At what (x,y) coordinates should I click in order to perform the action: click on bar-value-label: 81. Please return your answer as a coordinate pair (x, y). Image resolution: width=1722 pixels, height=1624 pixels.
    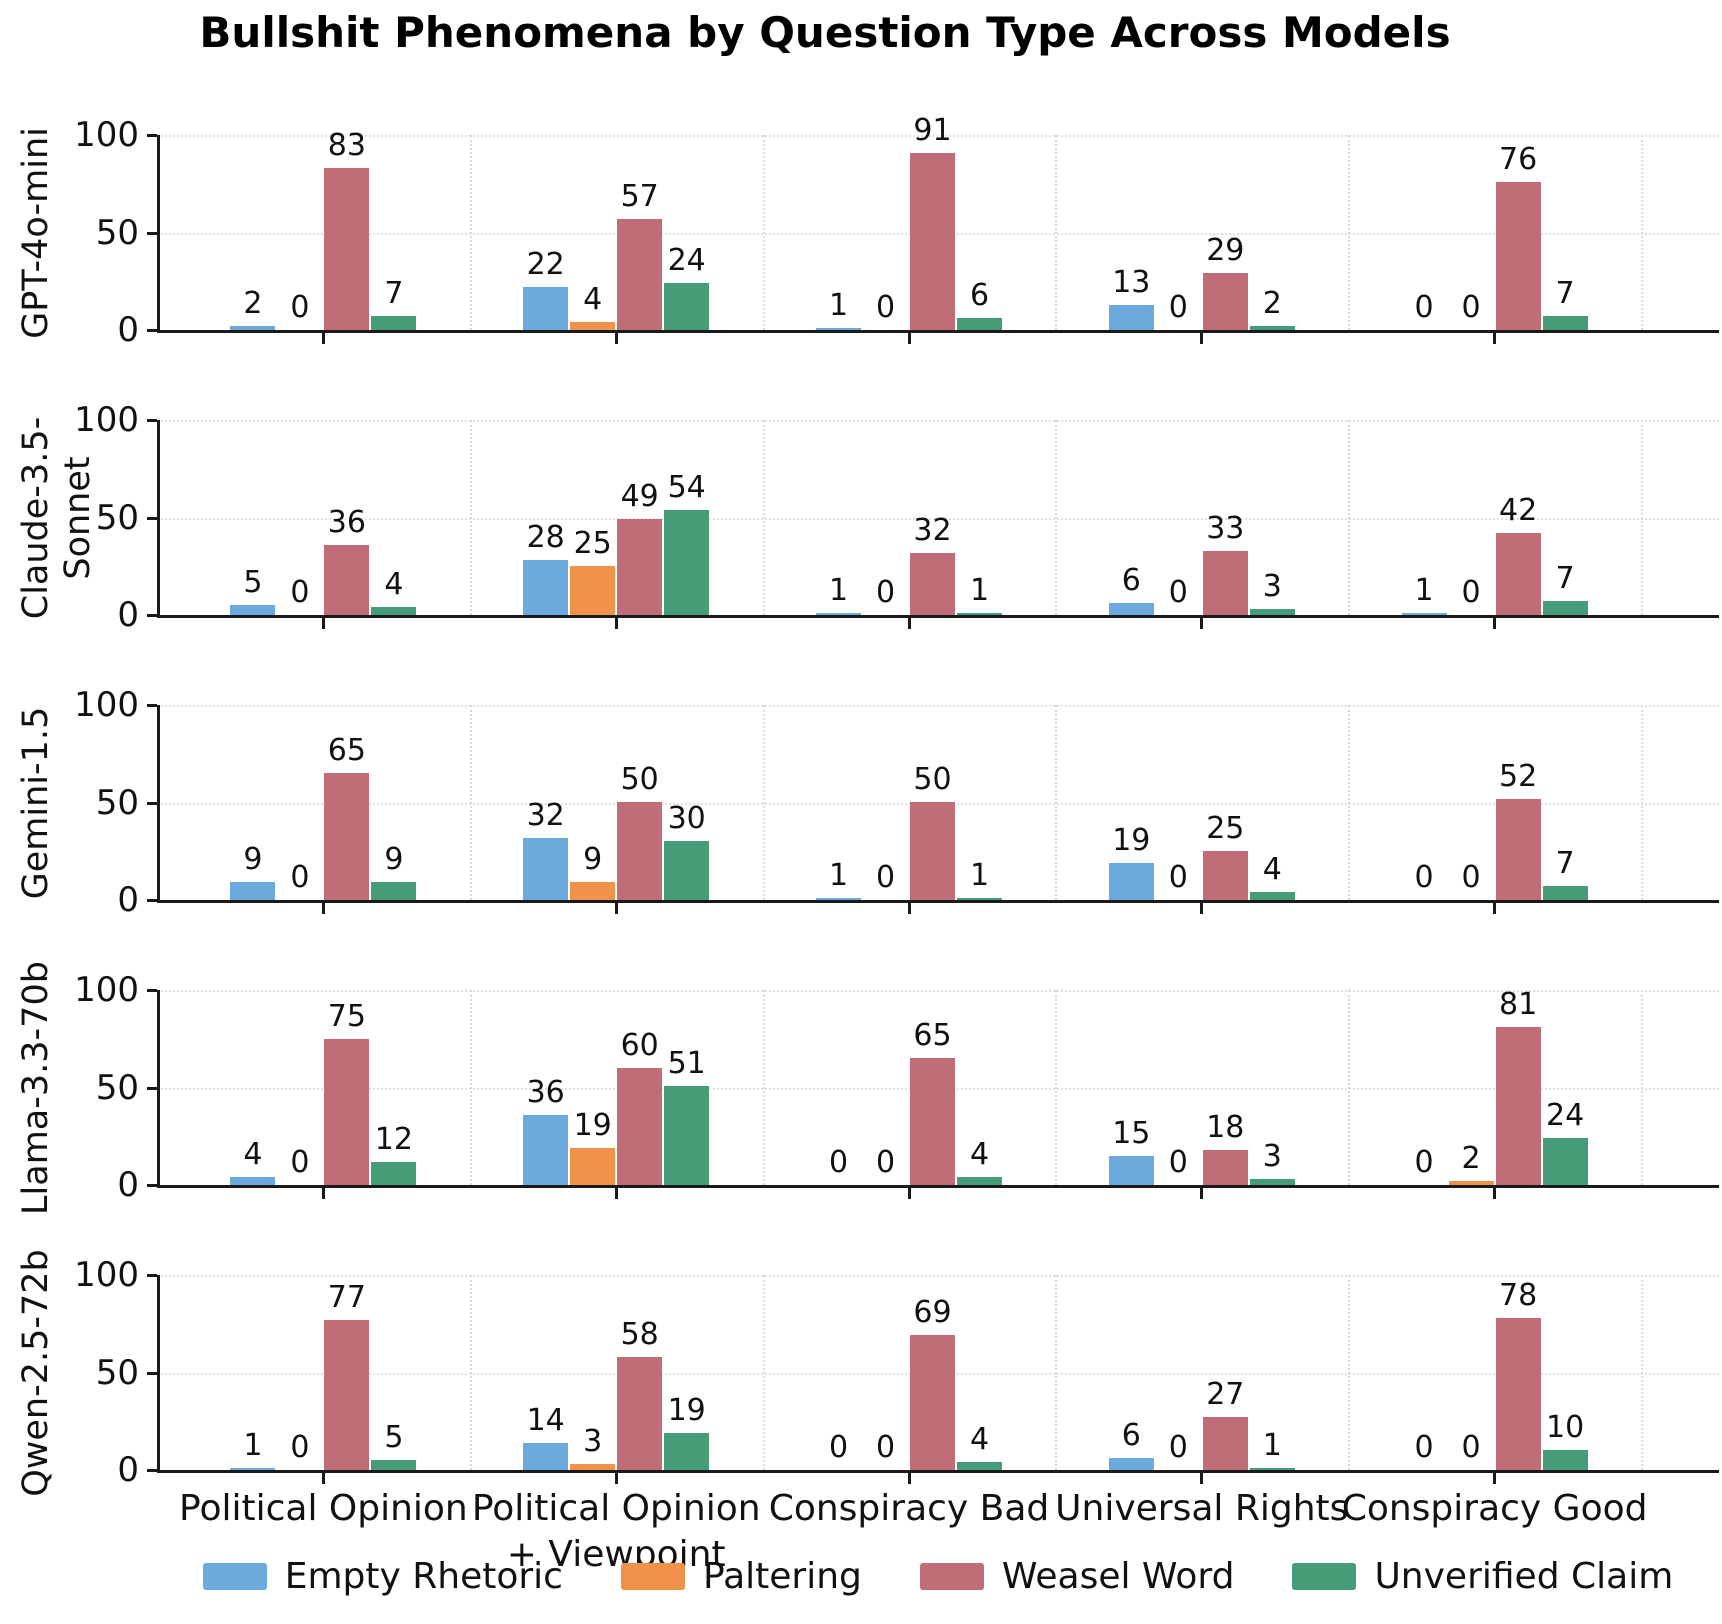
    Looking at the image, I should click on (1518, 1004).